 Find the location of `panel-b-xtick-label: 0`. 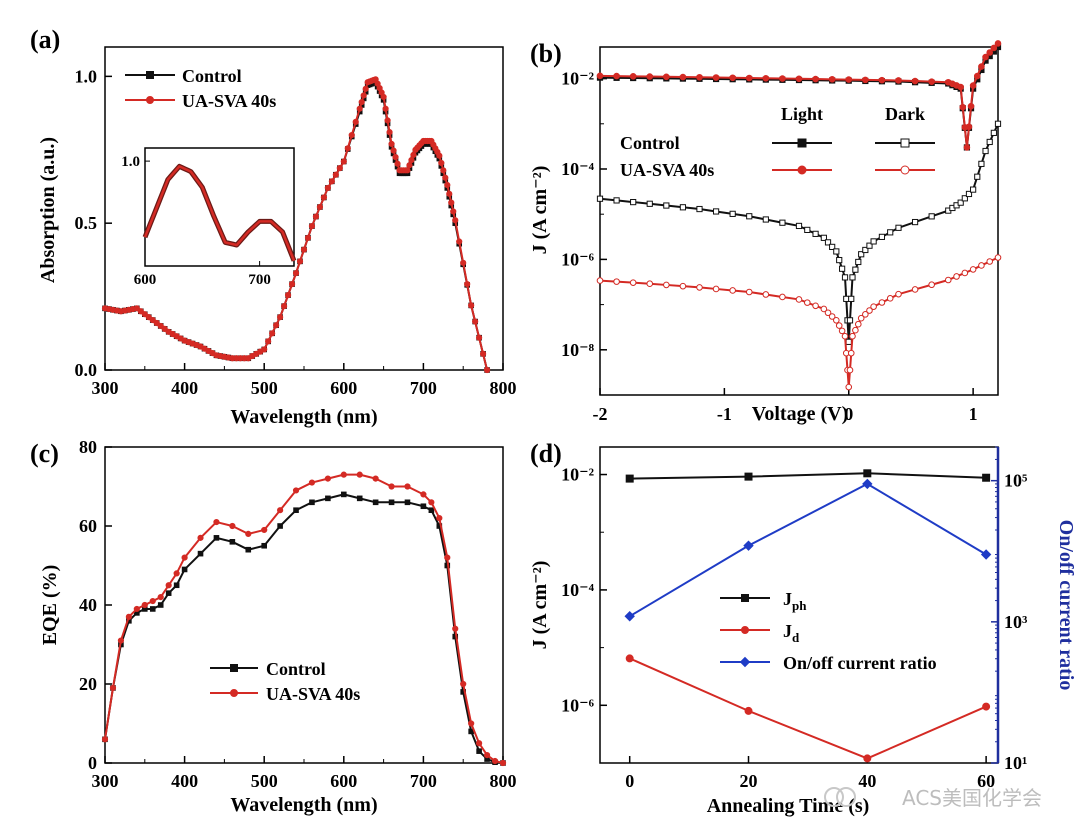

panel-b-xtick-label: 0 is located at coordinates (848, 414).